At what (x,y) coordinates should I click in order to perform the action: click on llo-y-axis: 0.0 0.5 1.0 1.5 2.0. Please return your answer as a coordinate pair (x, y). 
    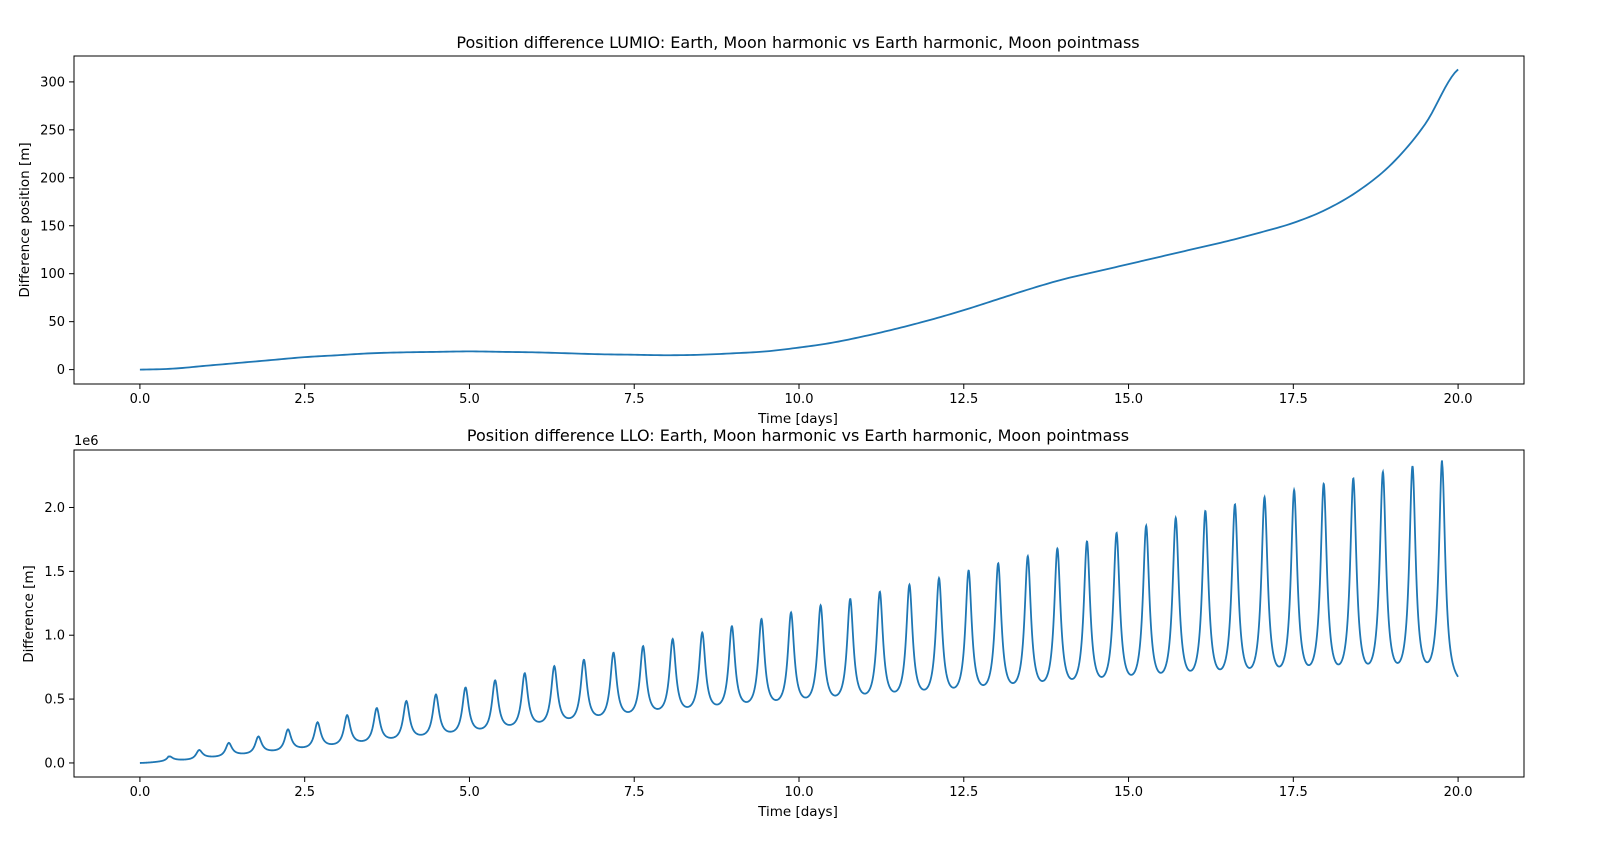
    Looking at the image, I should click on (59, 636).